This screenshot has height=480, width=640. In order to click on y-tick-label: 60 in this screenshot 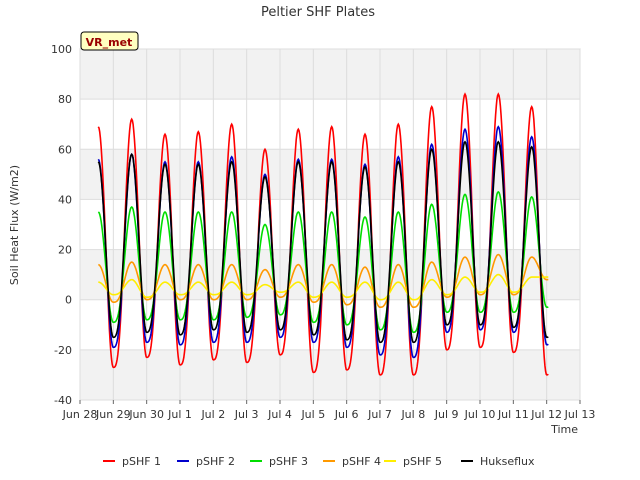, I will do `click(65, 149)`.